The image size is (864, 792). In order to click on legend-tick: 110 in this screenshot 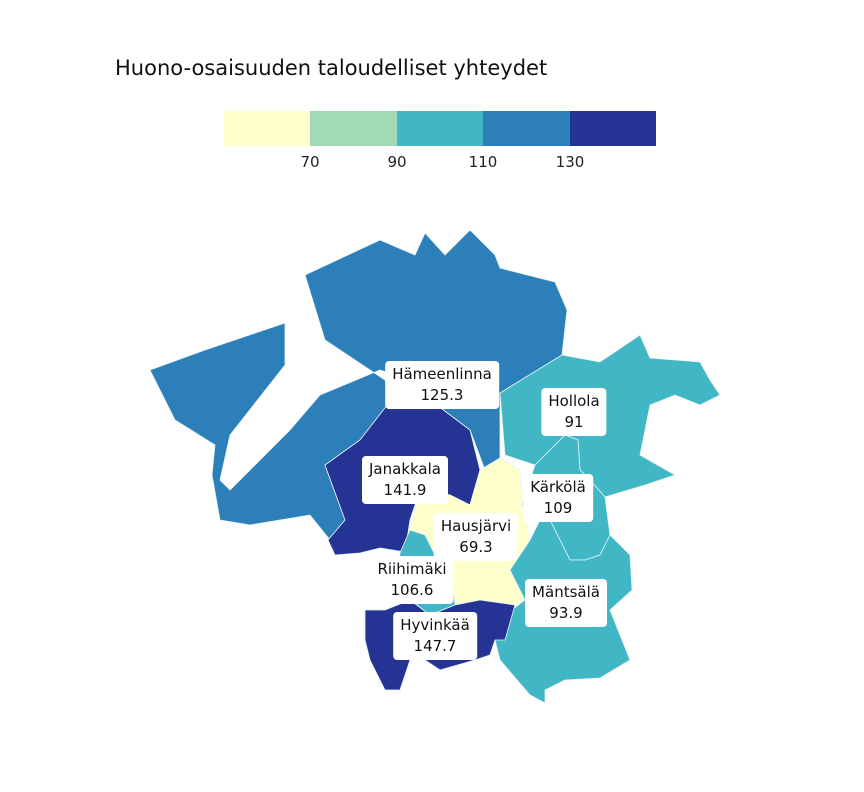, I will do `click(483, 162)`.